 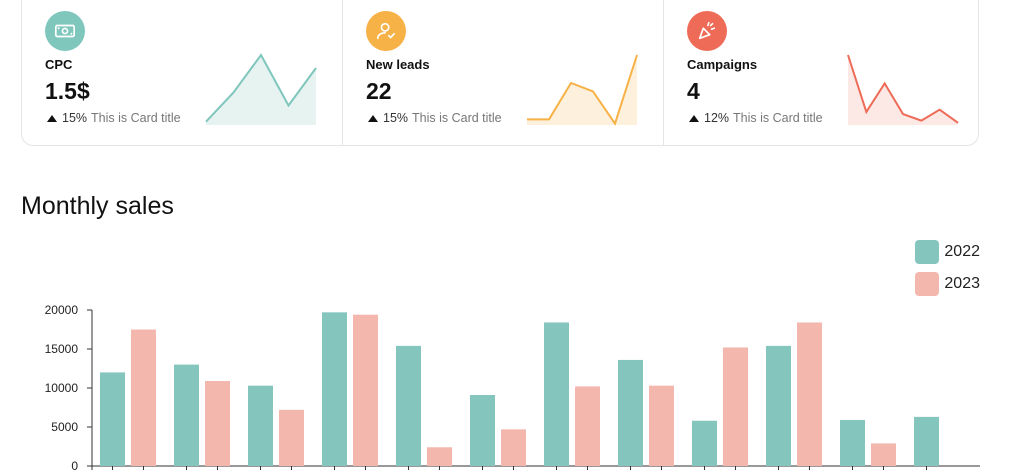 I want to click on card-value: 4, so click(x=693, y=91).